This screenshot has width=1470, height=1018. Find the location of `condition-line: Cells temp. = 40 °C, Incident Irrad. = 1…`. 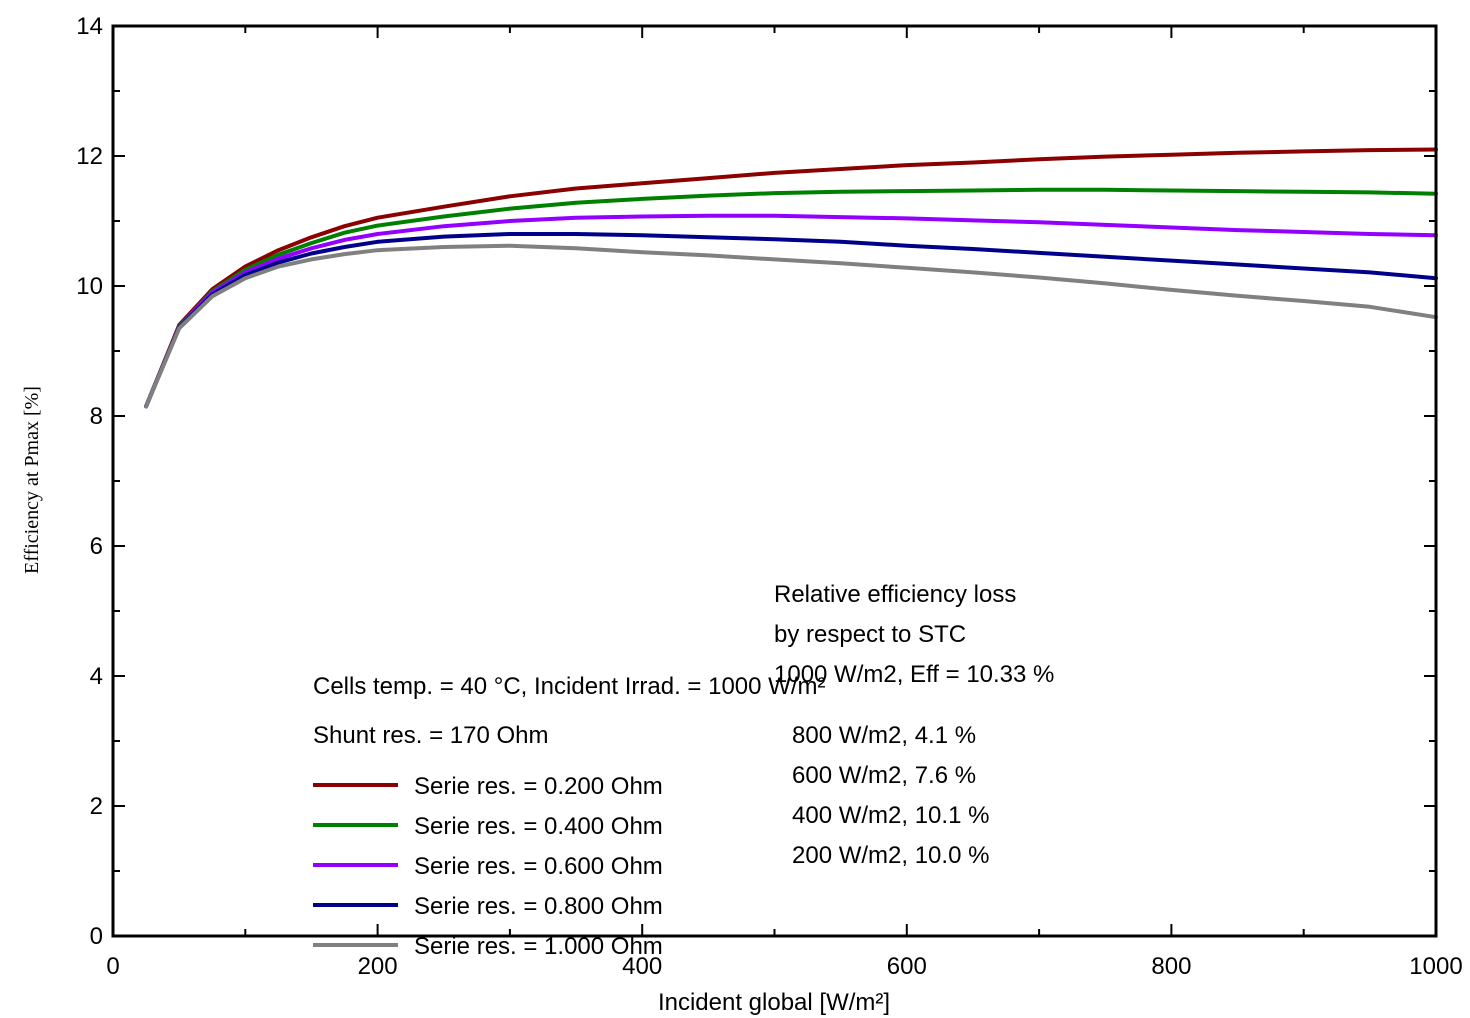

condition-line: Cells temp. = 40 °C, Incident Irrad. = 1… is located at coordinates (569, 686).